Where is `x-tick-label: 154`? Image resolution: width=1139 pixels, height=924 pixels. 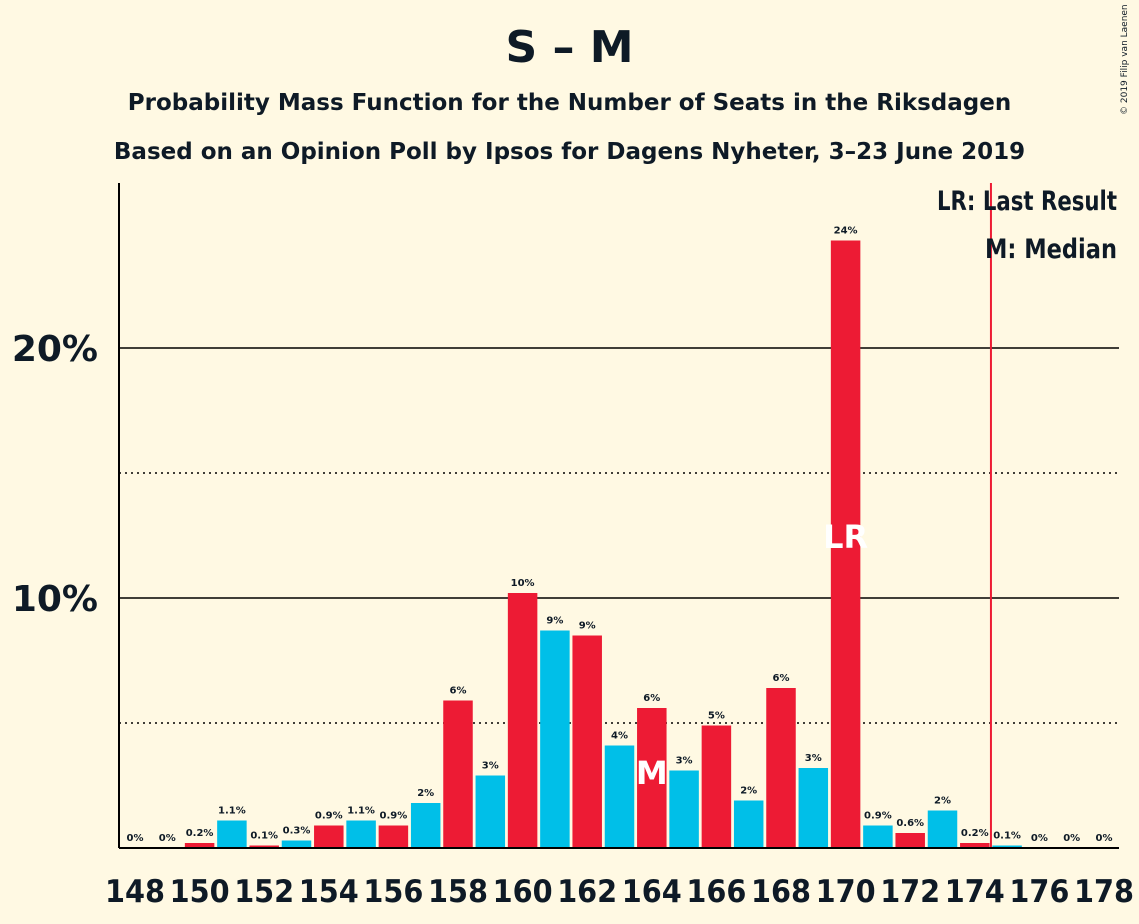 x-tick-label: 154 is located at coordinates (329, 892).